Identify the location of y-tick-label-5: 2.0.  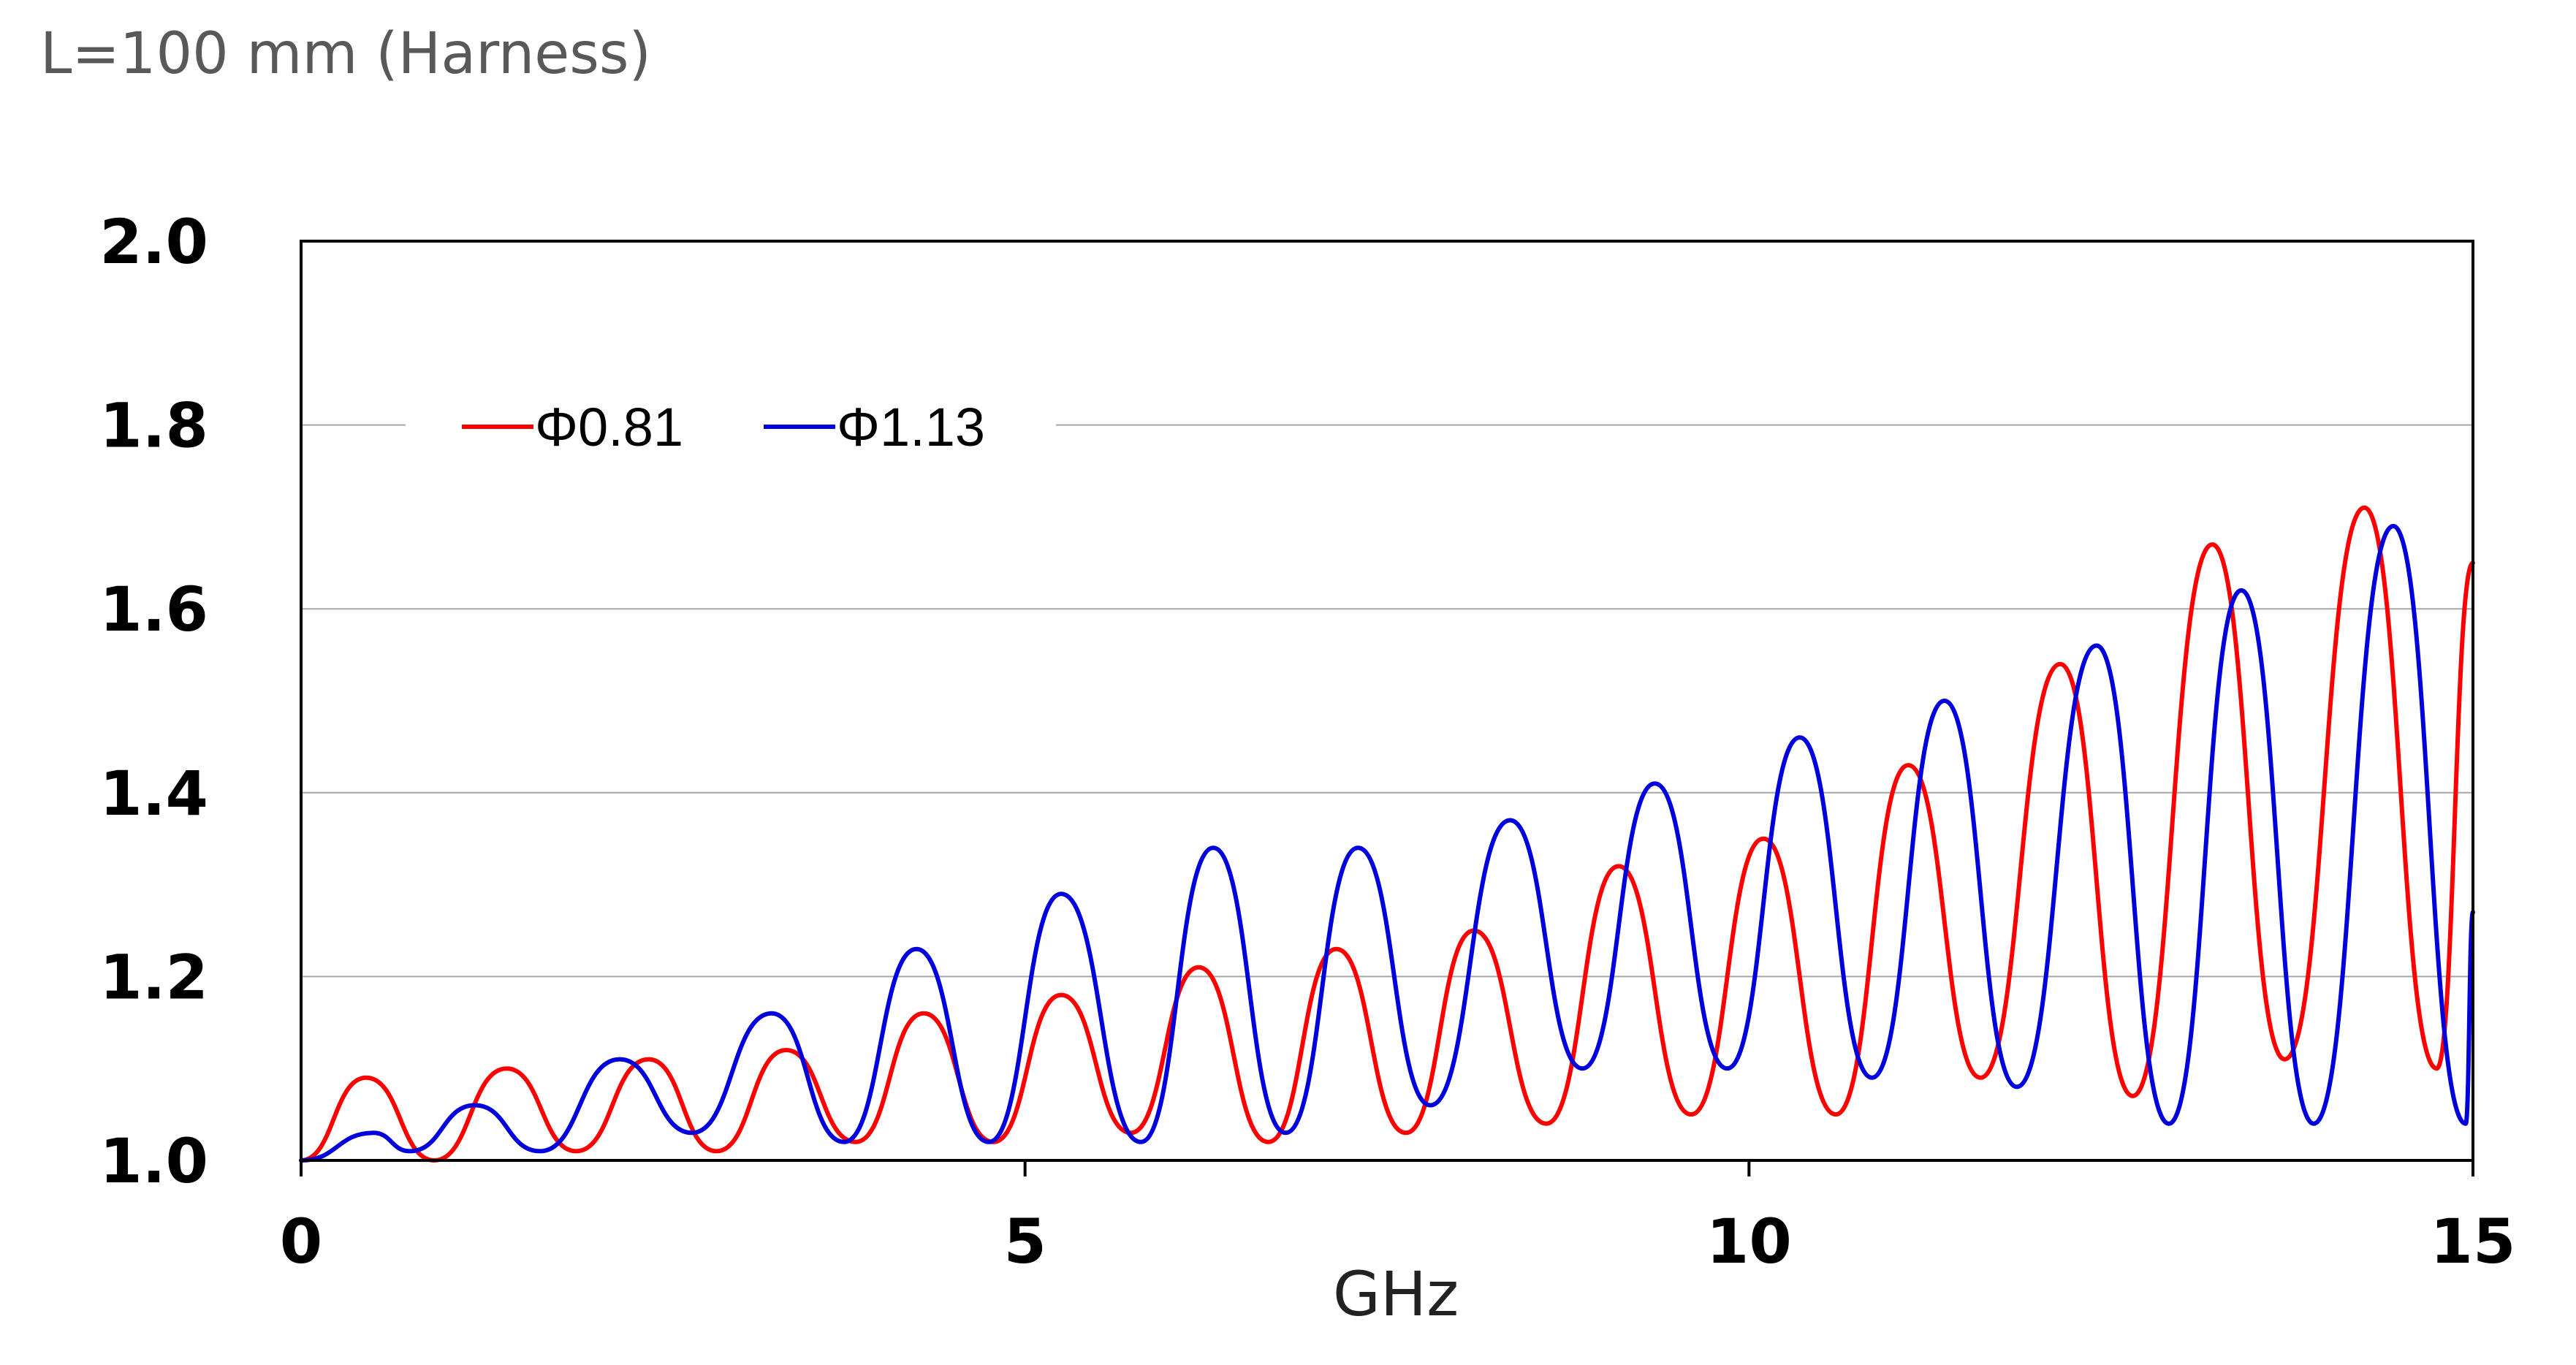
(153, 242).